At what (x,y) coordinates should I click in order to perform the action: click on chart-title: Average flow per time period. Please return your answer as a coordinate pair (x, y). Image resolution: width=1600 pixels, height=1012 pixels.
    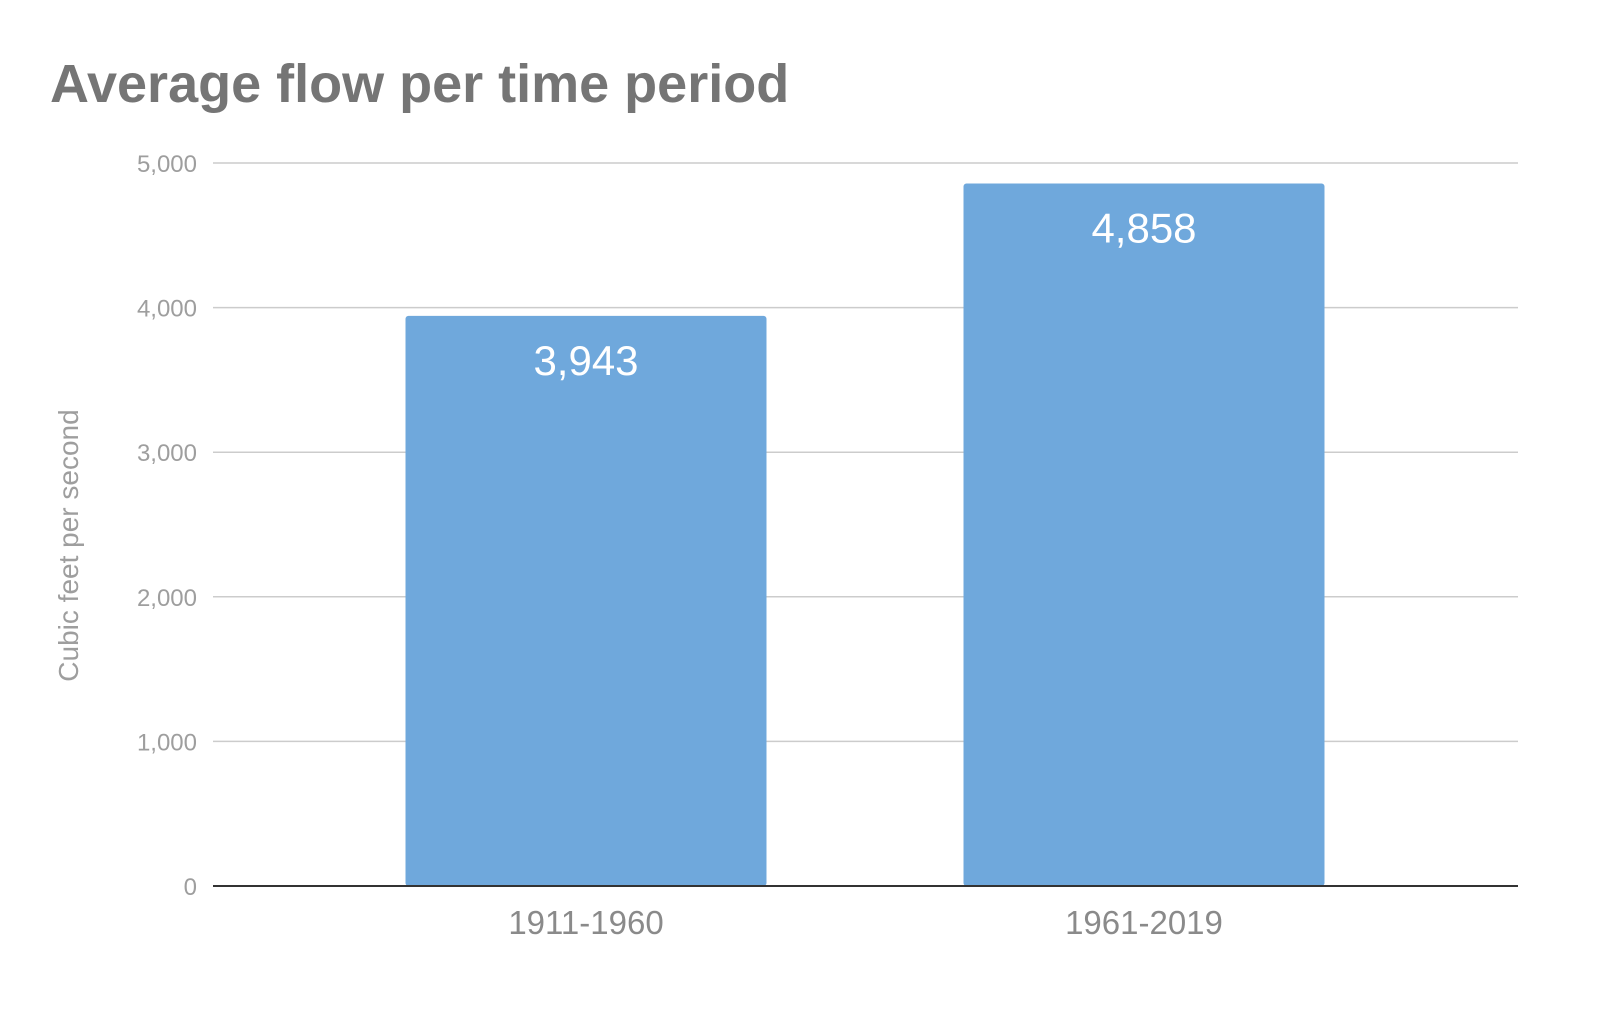
    Looking at the image, I should click on (419, 84).